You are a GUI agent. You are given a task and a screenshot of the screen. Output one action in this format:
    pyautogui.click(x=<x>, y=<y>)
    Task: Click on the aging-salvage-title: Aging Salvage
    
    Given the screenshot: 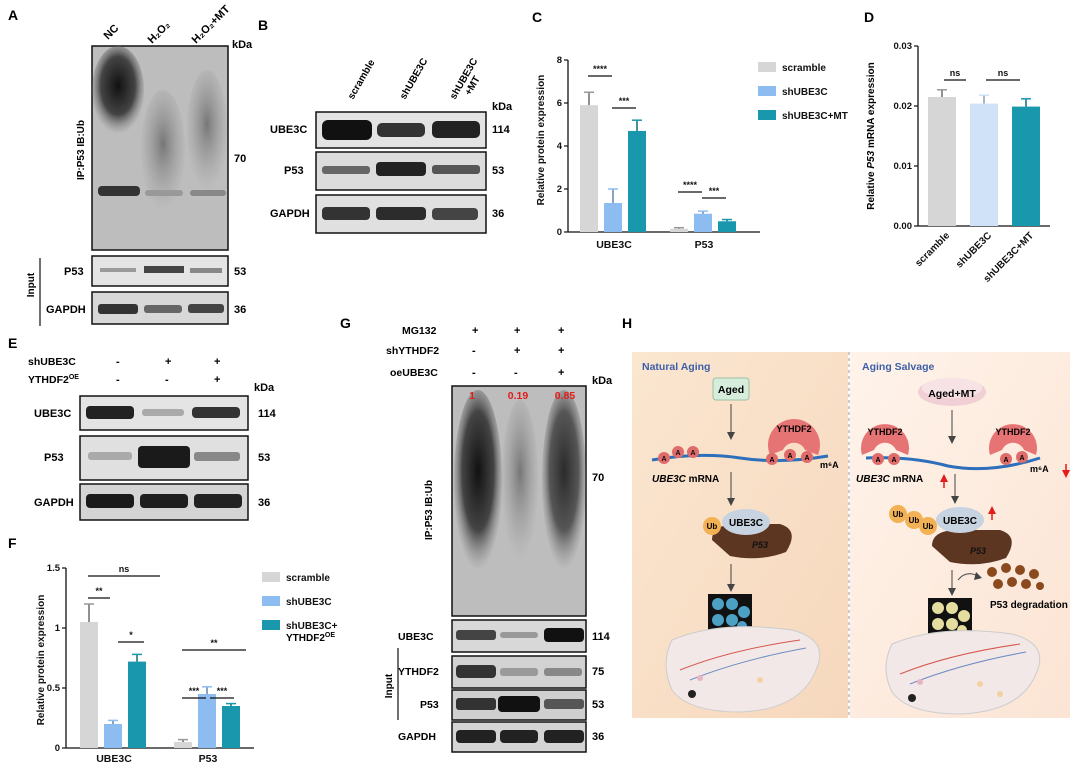 What is the action you would take?
    pyautogui.click(x=898, y=367)
    